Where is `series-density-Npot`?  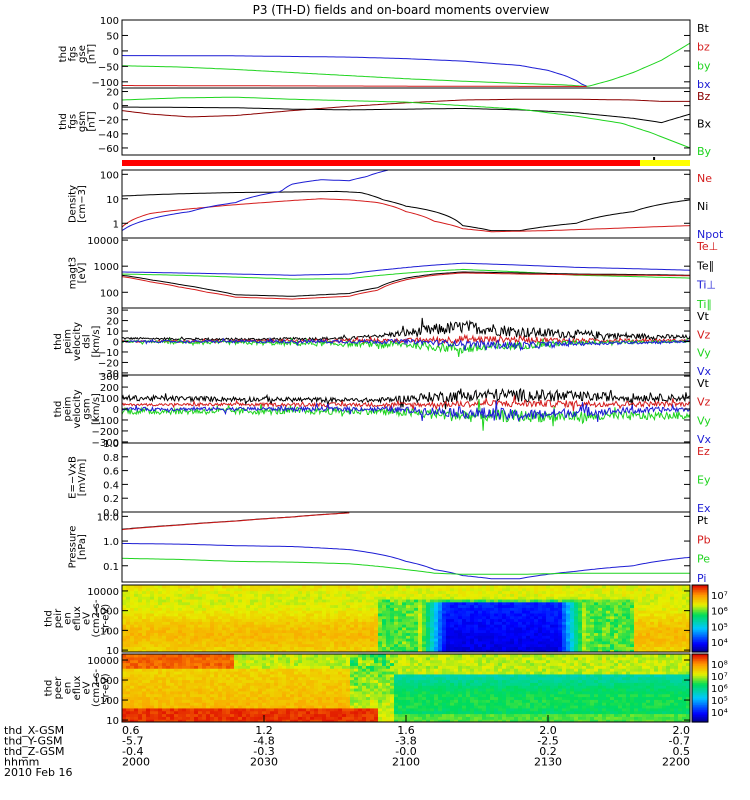
series-density-Npot is located at coordinates (255, 201).